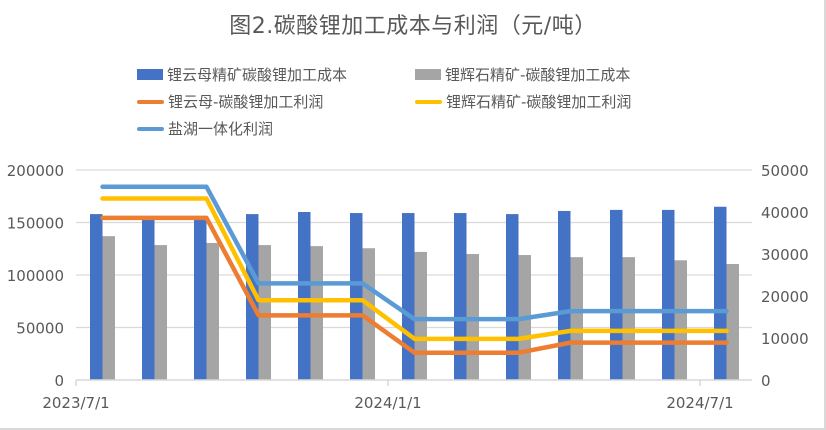 This screenshot has width=826, height=430. What do you see at coordinates (35, 276) in the screenshot?
I see `y-tick-label: 100000` at bounding box center [35, 276].